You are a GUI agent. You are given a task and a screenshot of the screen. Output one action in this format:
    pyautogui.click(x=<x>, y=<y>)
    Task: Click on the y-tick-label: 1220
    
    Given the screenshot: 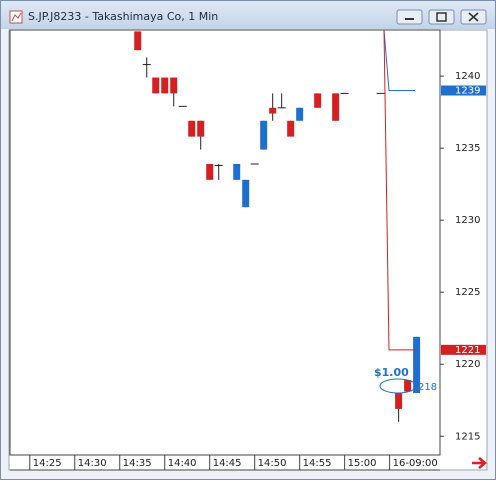 What is the action you would take?
    pyautogui.click(x=467, y=364)
    